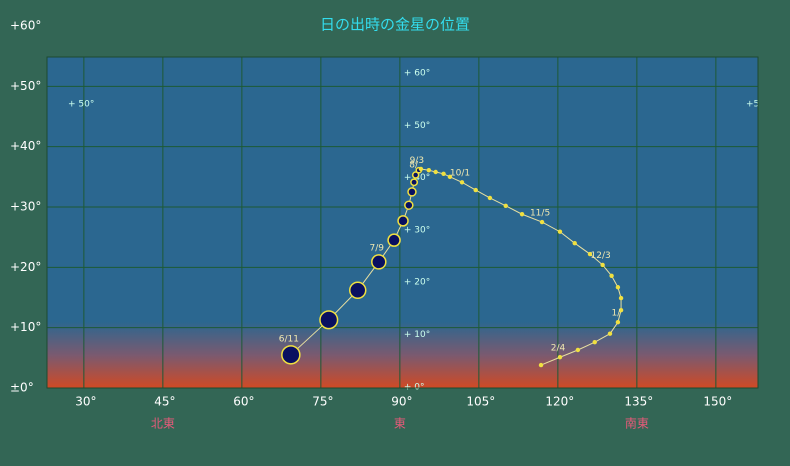 The image size is (790, 466). Describe the element at coordinates (460, 174) in the screenshot. I see `date-label: 10/1` at that location.